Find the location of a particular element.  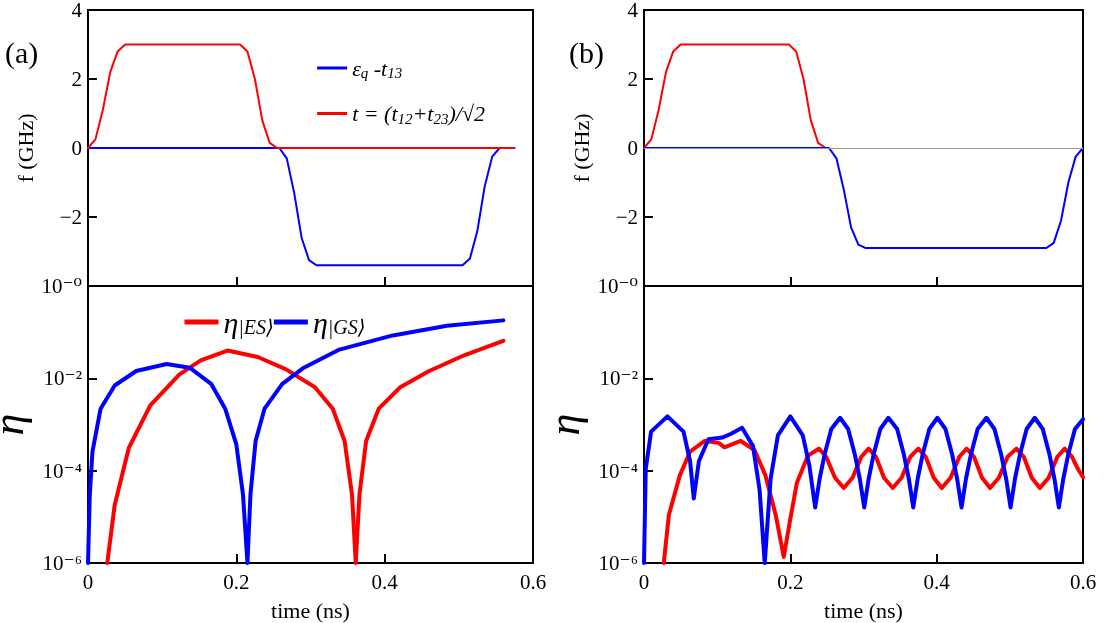

legend-label: t = (t12+t23)/√2 is located at coordinates (418, 114).